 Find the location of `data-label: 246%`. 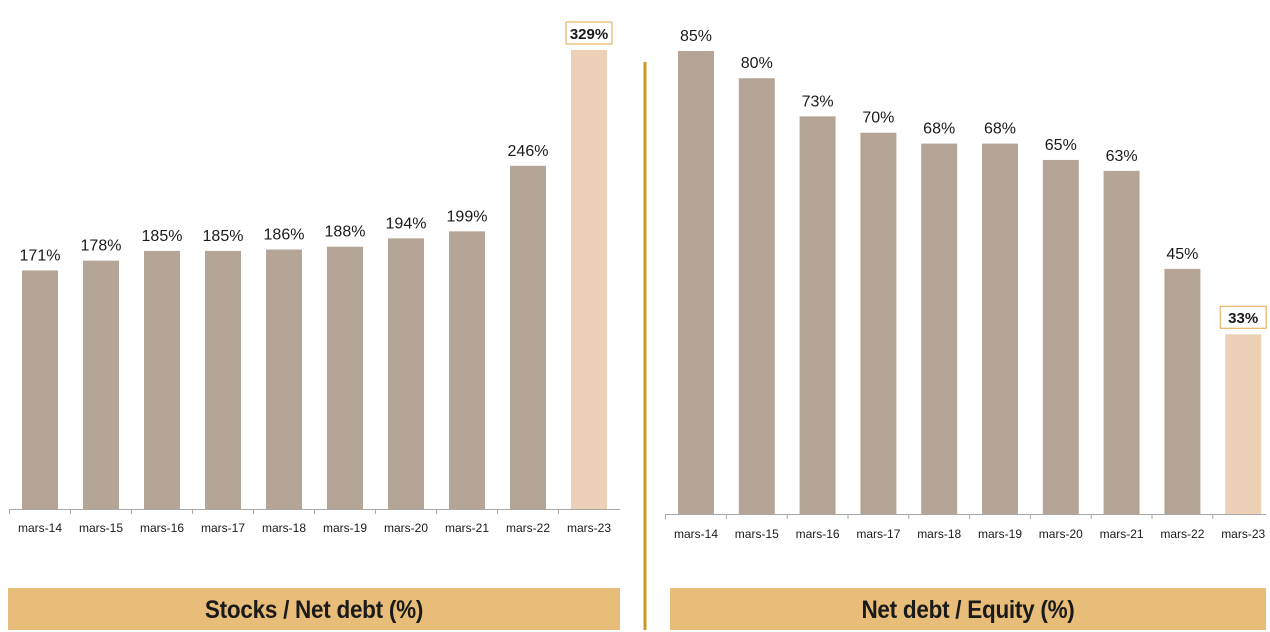

data-label: 246% is located at coordinates (528, 151).